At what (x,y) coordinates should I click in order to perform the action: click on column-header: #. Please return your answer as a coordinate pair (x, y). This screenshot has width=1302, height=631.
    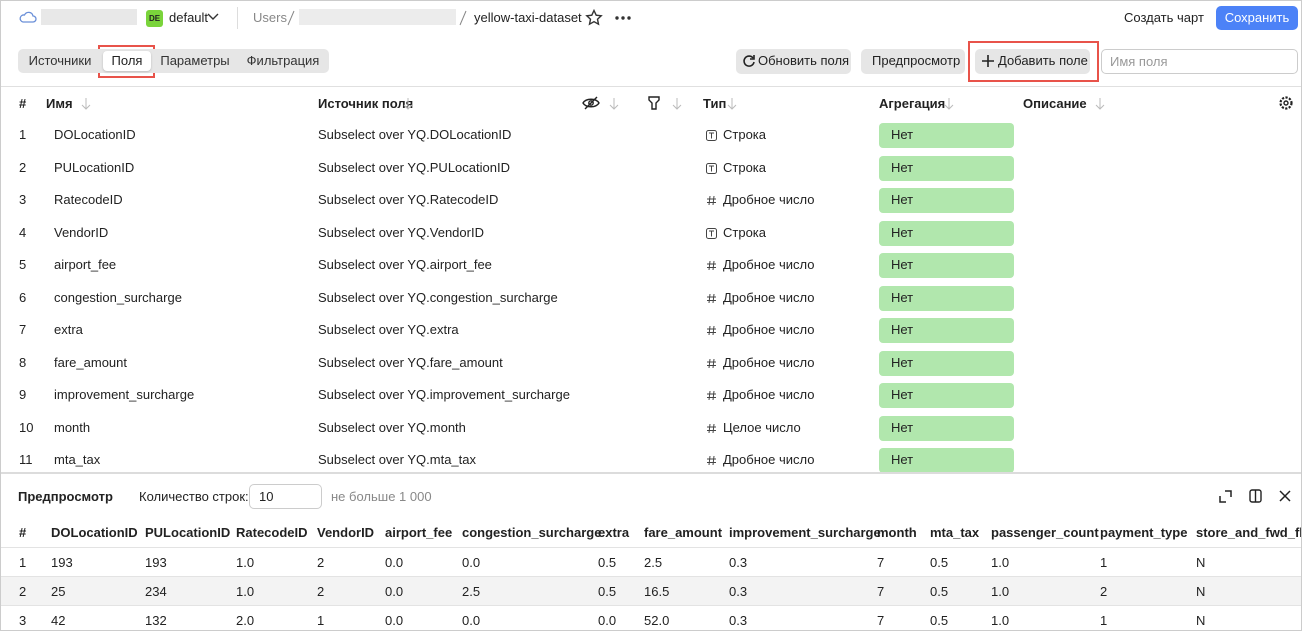
    Looking at the image, I should click on (23, 103).